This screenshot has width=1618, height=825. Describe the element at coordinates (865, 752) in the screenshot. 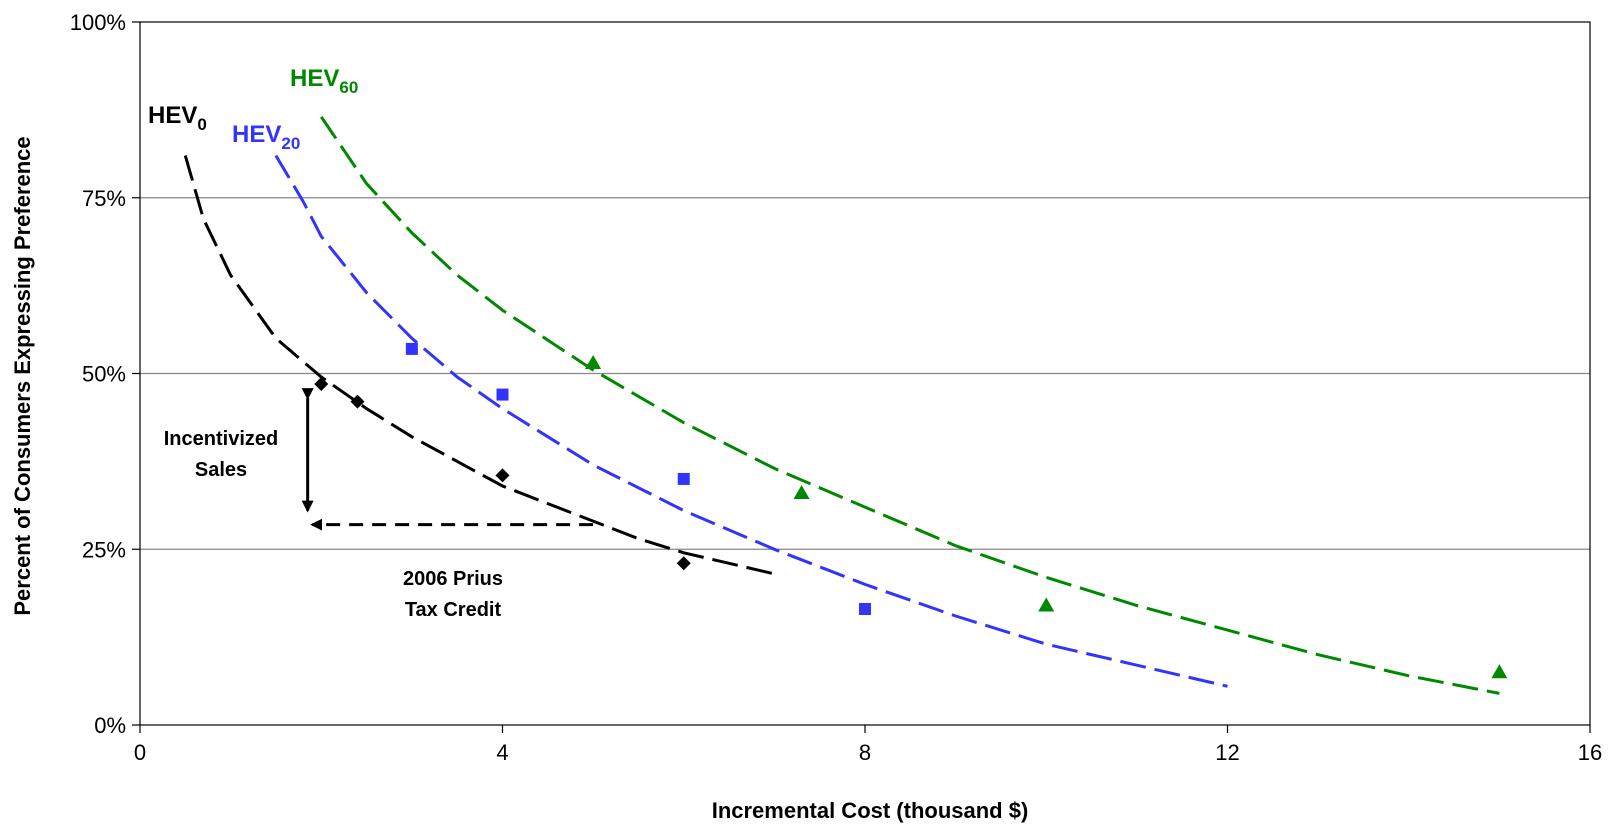

I see `x-tick-label-2: 8` at that location.